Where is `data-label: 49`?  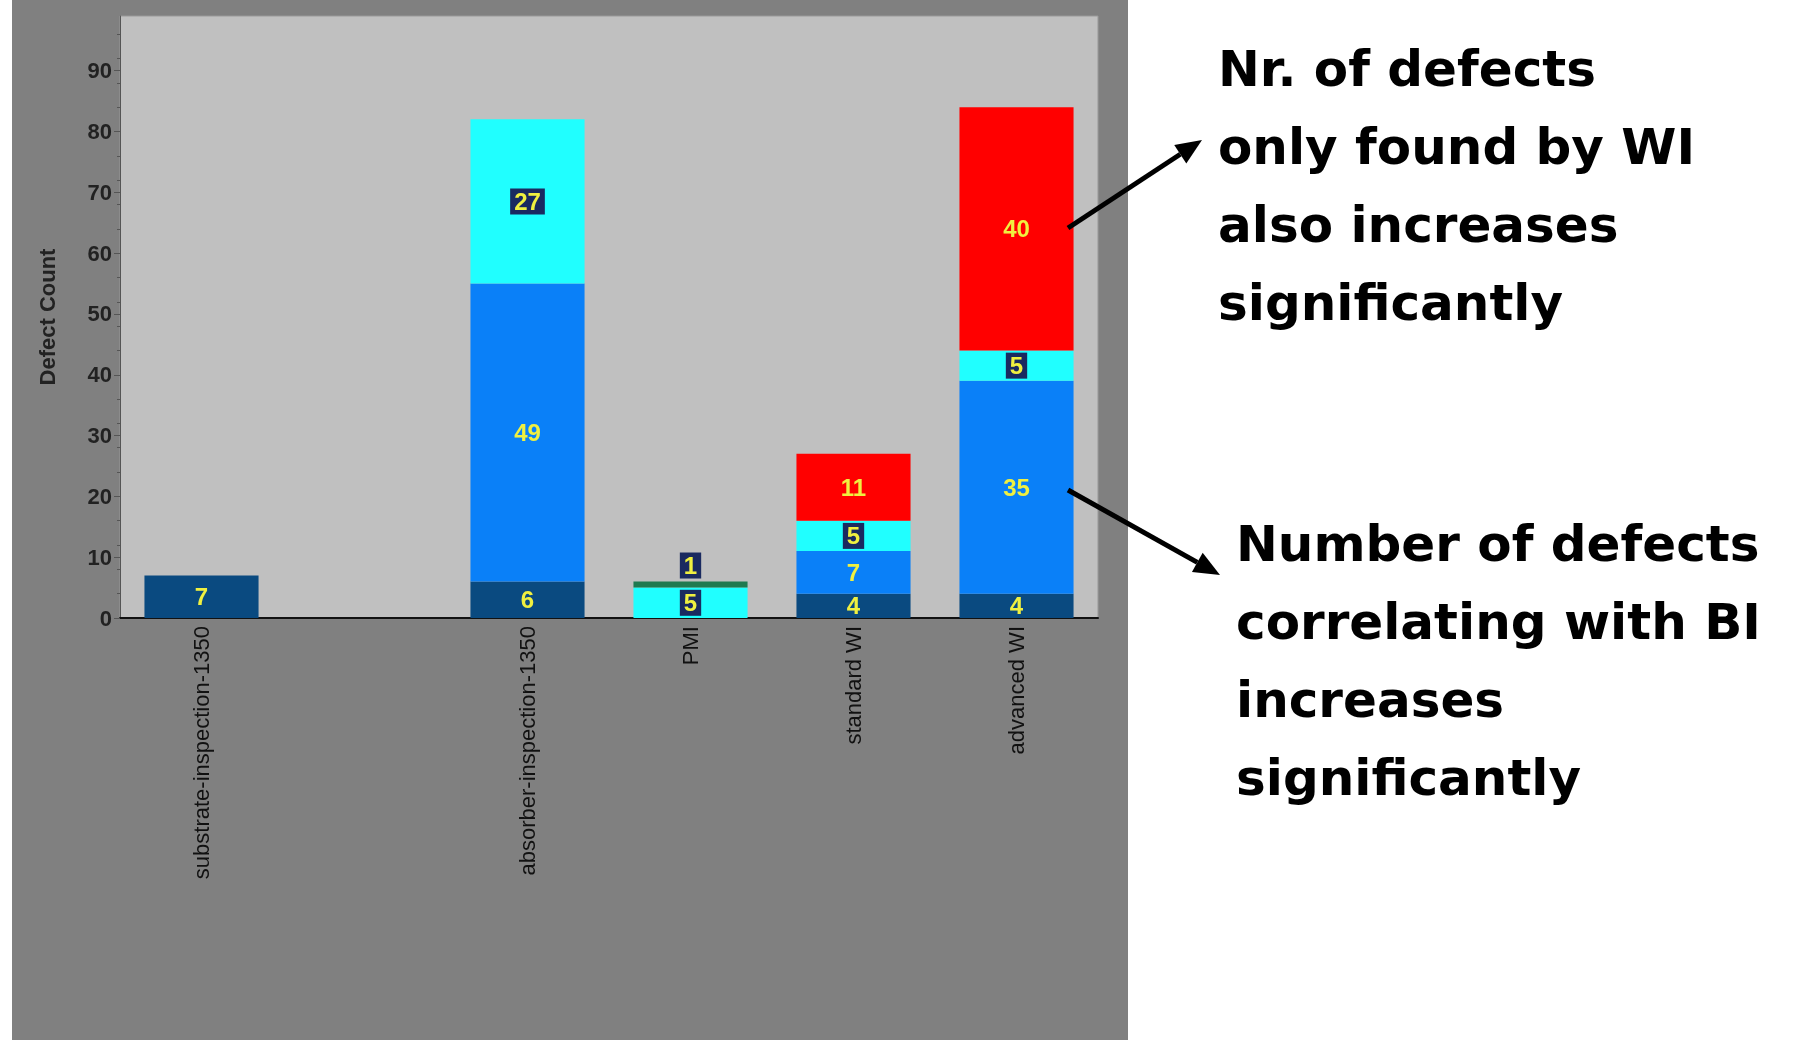
data-label: 49 is located at coordinates (527, 433).